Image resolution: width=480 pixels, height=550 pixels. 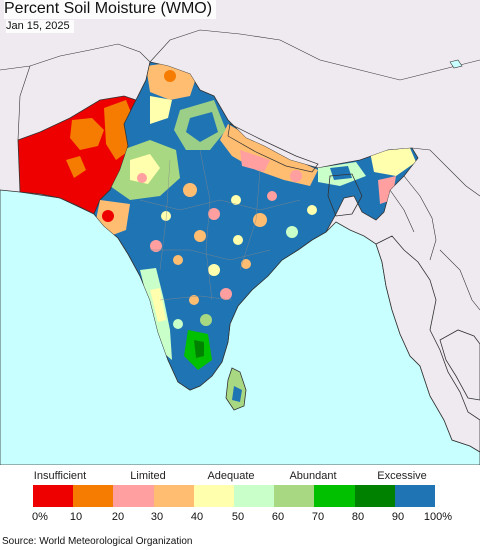 What do you see at coordinates (278, 517) in the screenshot?
I see `legend-tick: 60` at bounding box center [278, 517].